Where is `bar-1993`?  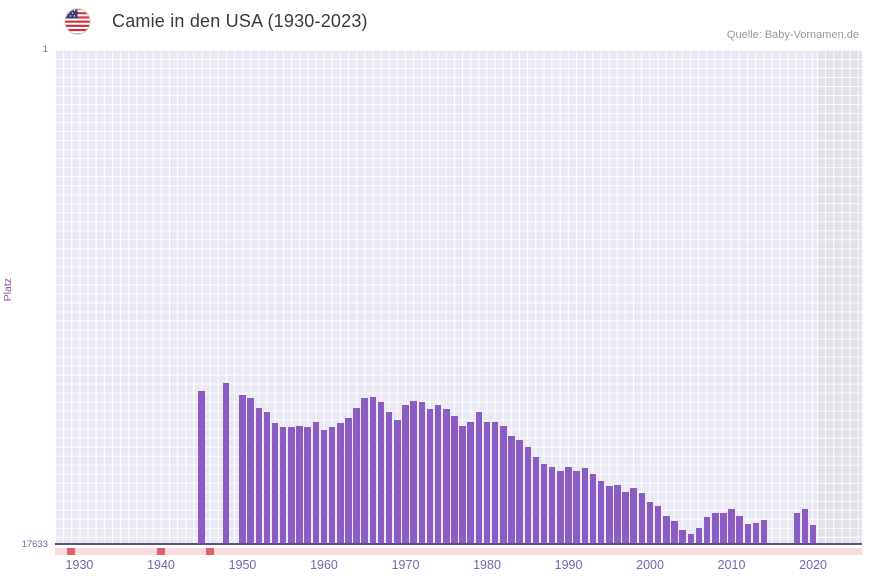 bar-1993 is located at coordinates (593, 508).